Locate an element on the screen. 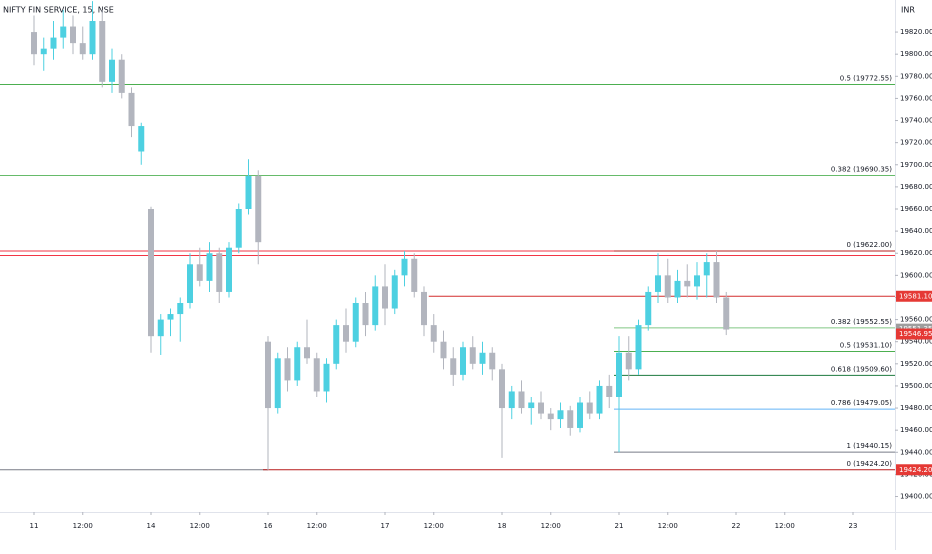 This screenshot has width=932, height=554. x-tick-label: 22 is located at coordinates (736, 526).